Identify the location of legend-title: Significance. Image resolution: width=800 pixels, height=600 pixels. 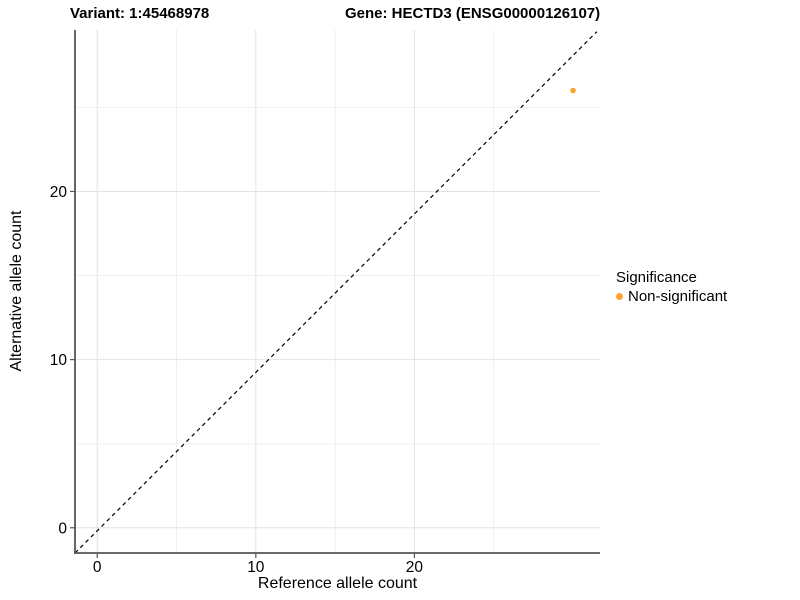
(656, 277).